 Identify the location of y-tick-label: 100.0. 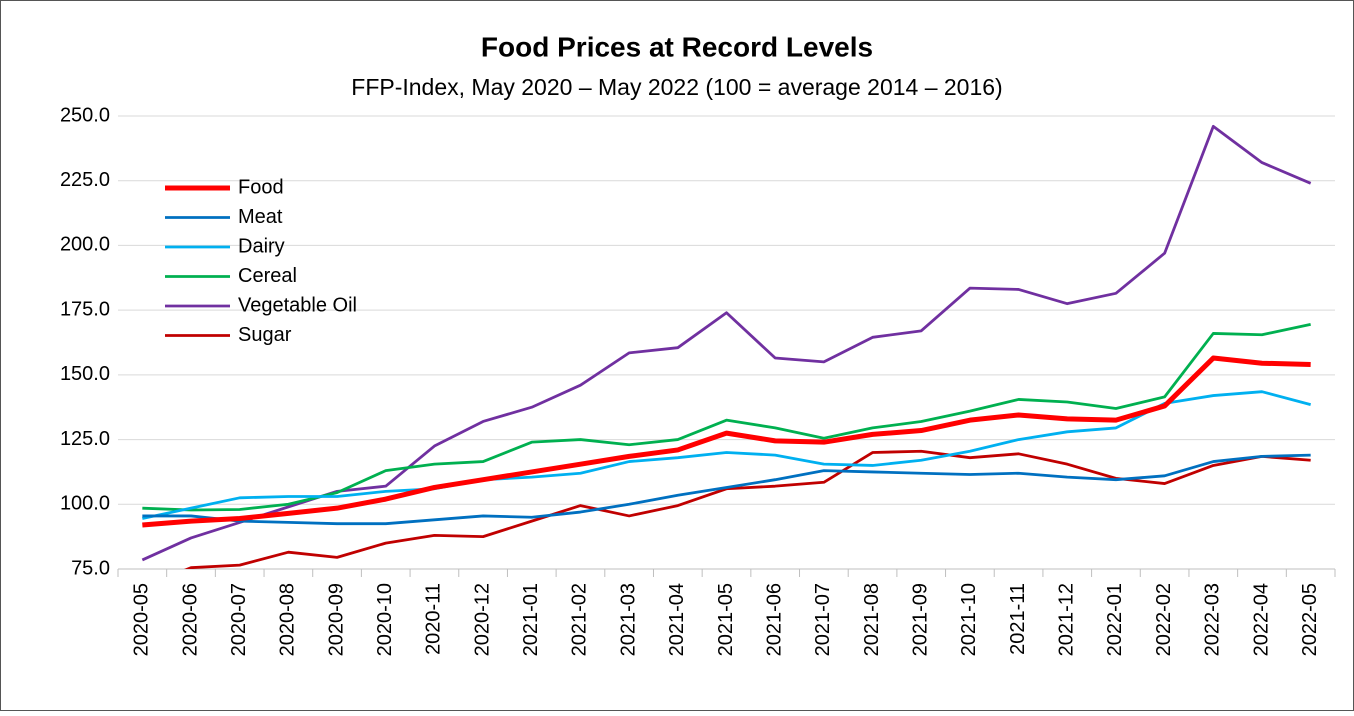
(85, 504).